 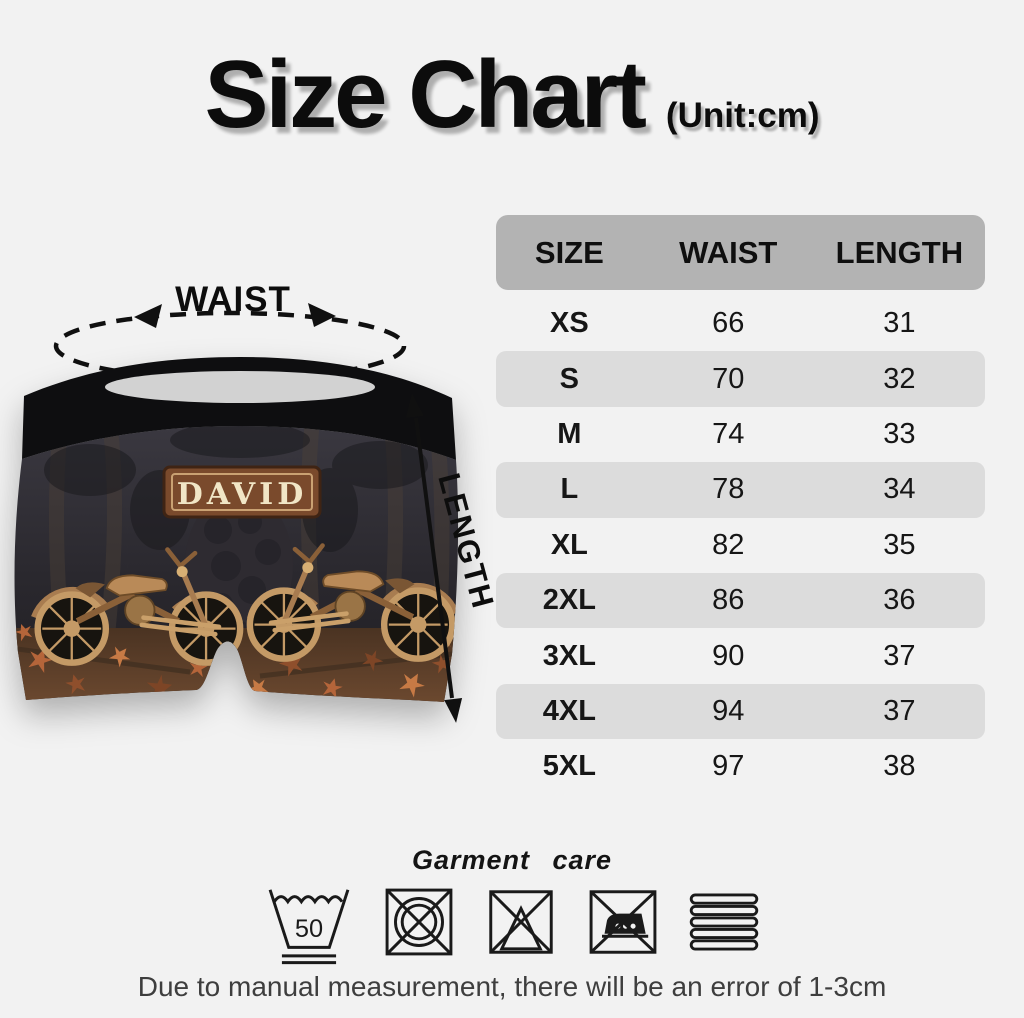 What do you see at coordinates (322, 315) in the screenshot?
I see `waist-arrow-right-icon` at bounding box center [322, 315].